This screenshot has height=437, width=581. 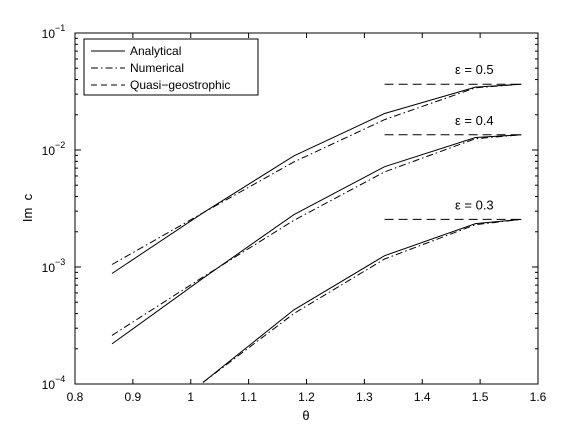 What do you see at coordinates (133, 397) in the screenshot?
I see `x-tick-label: 0.9` at bounding box center [133, 397].